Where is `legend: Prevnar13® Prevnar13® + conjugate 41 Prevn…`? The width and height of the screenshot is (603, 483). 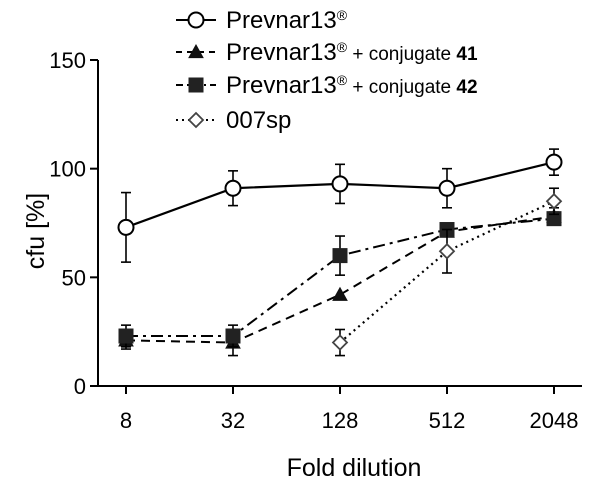
legend: Prevnar13® Prevnar13® + conjugate 41 Prevn… is located at coordinates (327, 70).